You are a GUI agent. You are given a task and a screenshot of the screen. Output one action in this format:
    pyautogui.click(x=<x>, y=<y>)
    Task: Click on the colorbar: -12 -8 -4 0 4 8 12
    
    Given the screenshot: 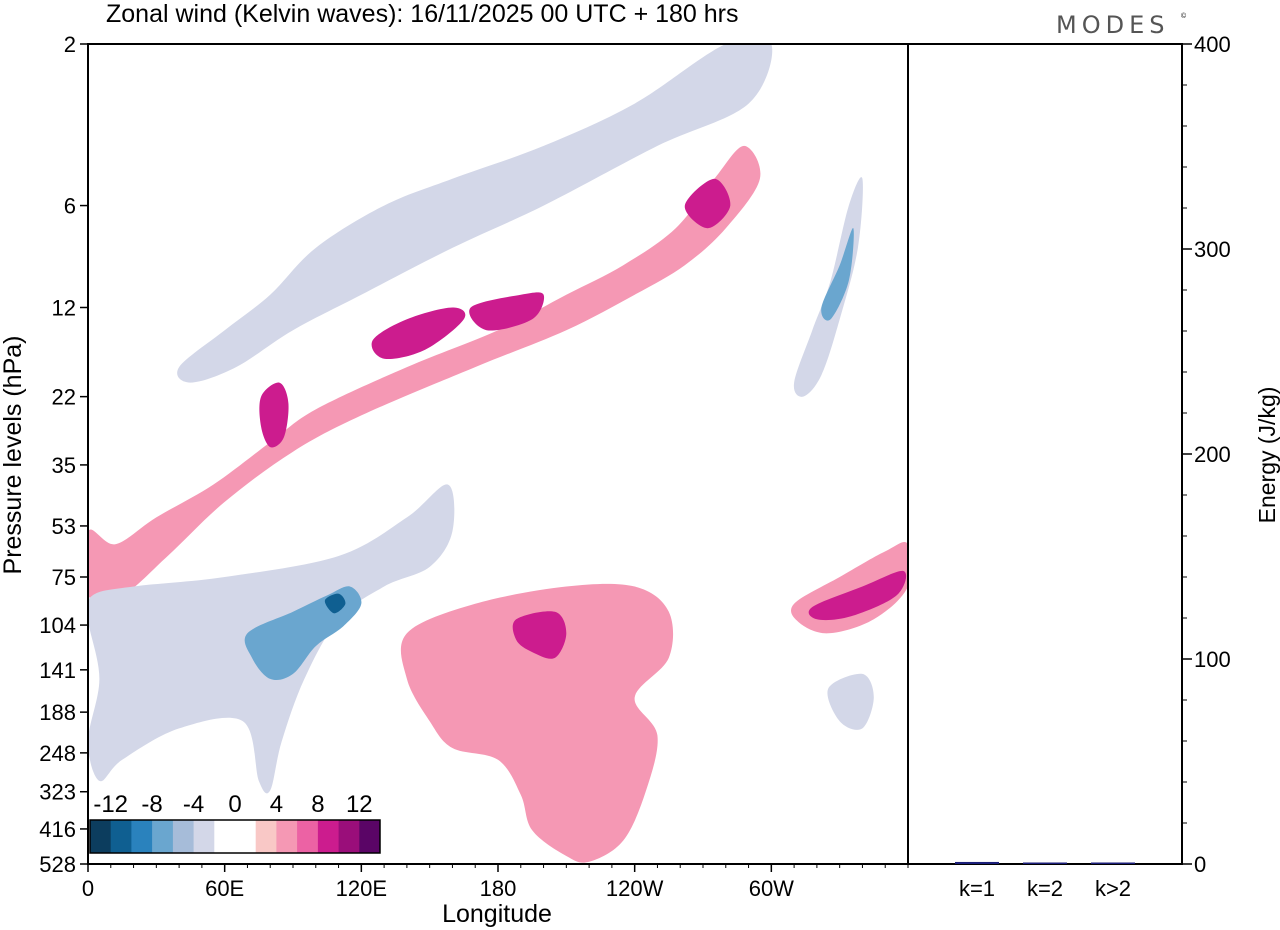 What is the action you would take?
    pyautogui.click(x=235, y=822)
    